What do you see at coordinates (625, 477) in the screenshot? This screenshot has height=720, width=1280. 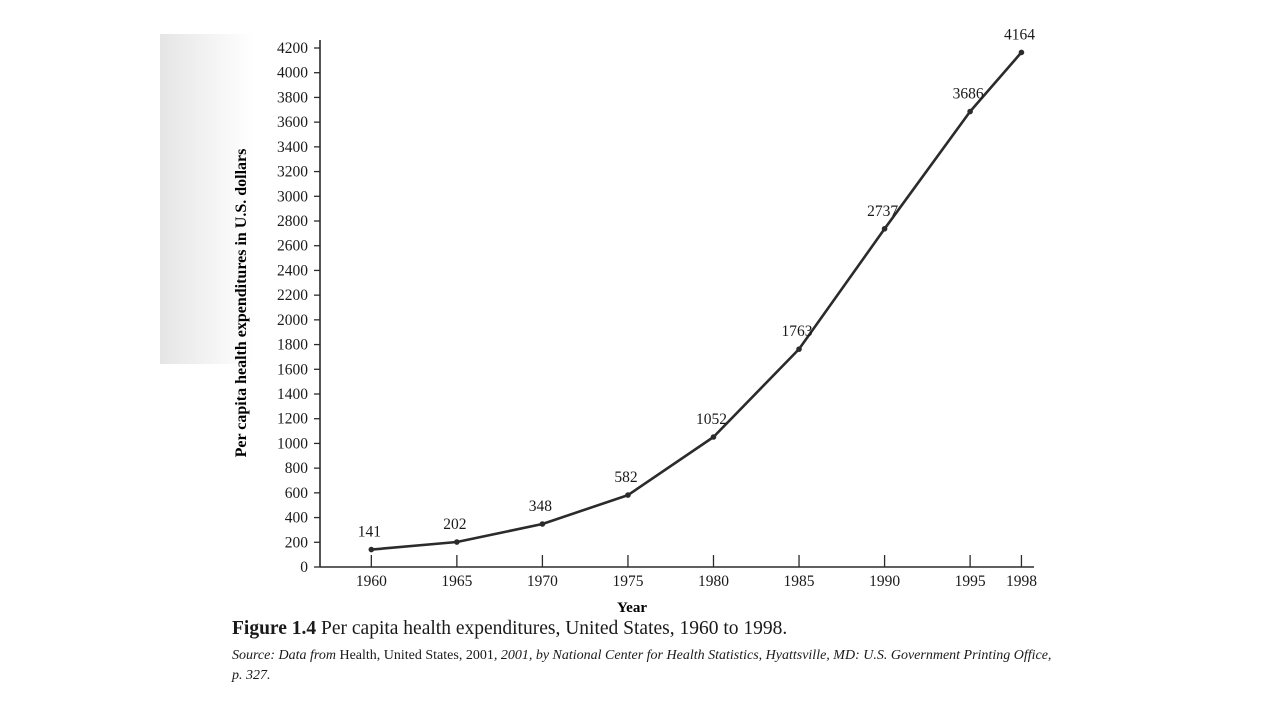 I see `data-label: 582` at bounding box center [625, 477].